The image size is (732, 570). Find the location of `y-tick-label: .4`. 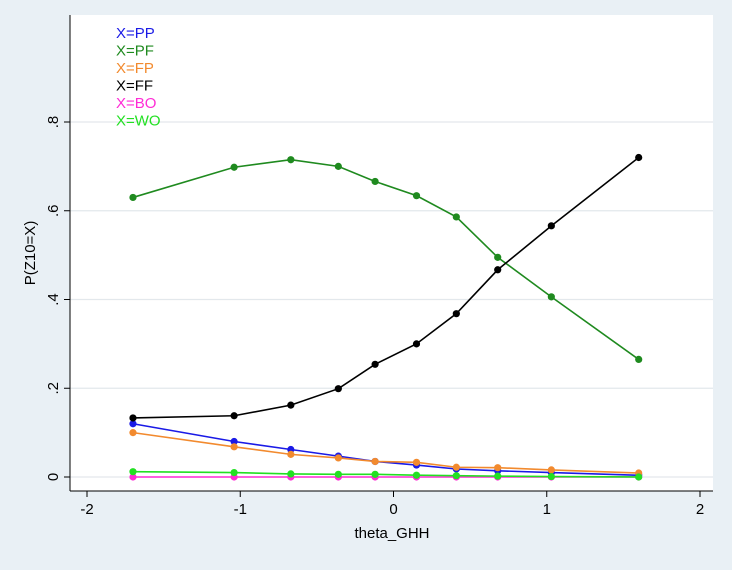

y-tick-label: .4 is located at coordinates (53, 299).